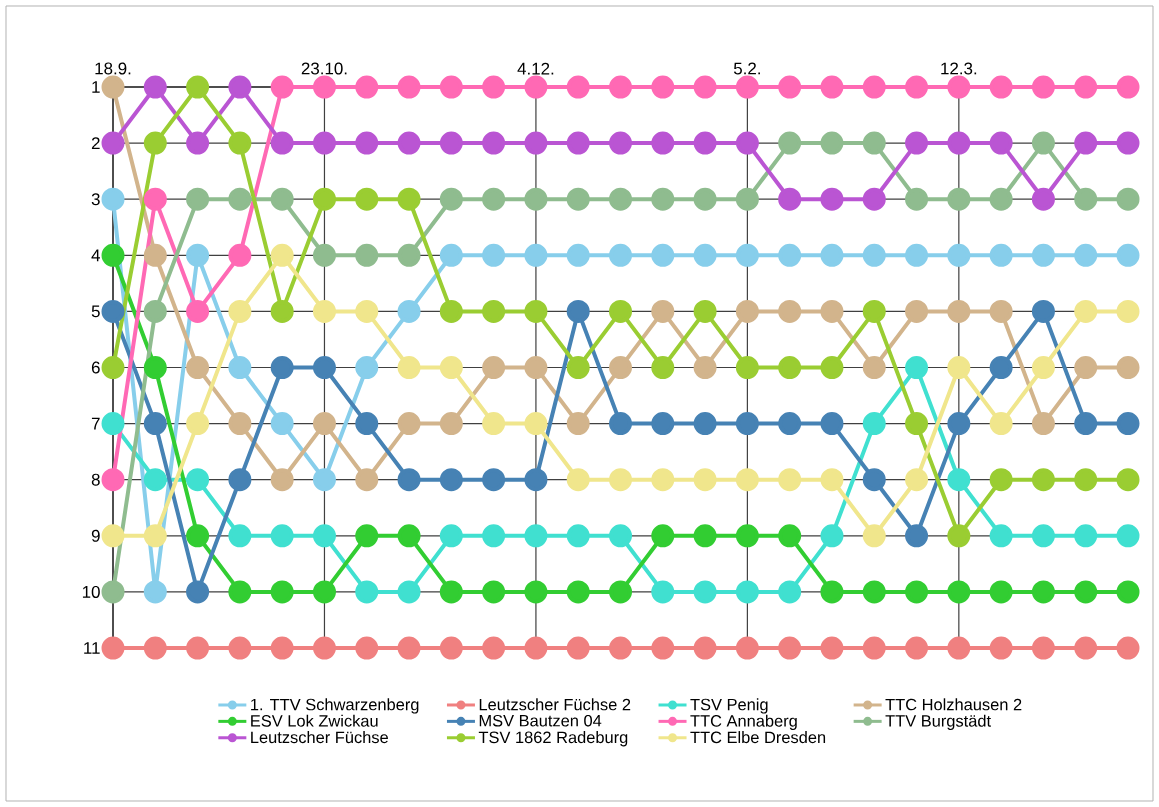 This screenshot has height=807, width=1159. What do you see at coordinates (95, 423) in the screenshot?
I see `y-tick-label: 7` at bounding box center [95, 423].